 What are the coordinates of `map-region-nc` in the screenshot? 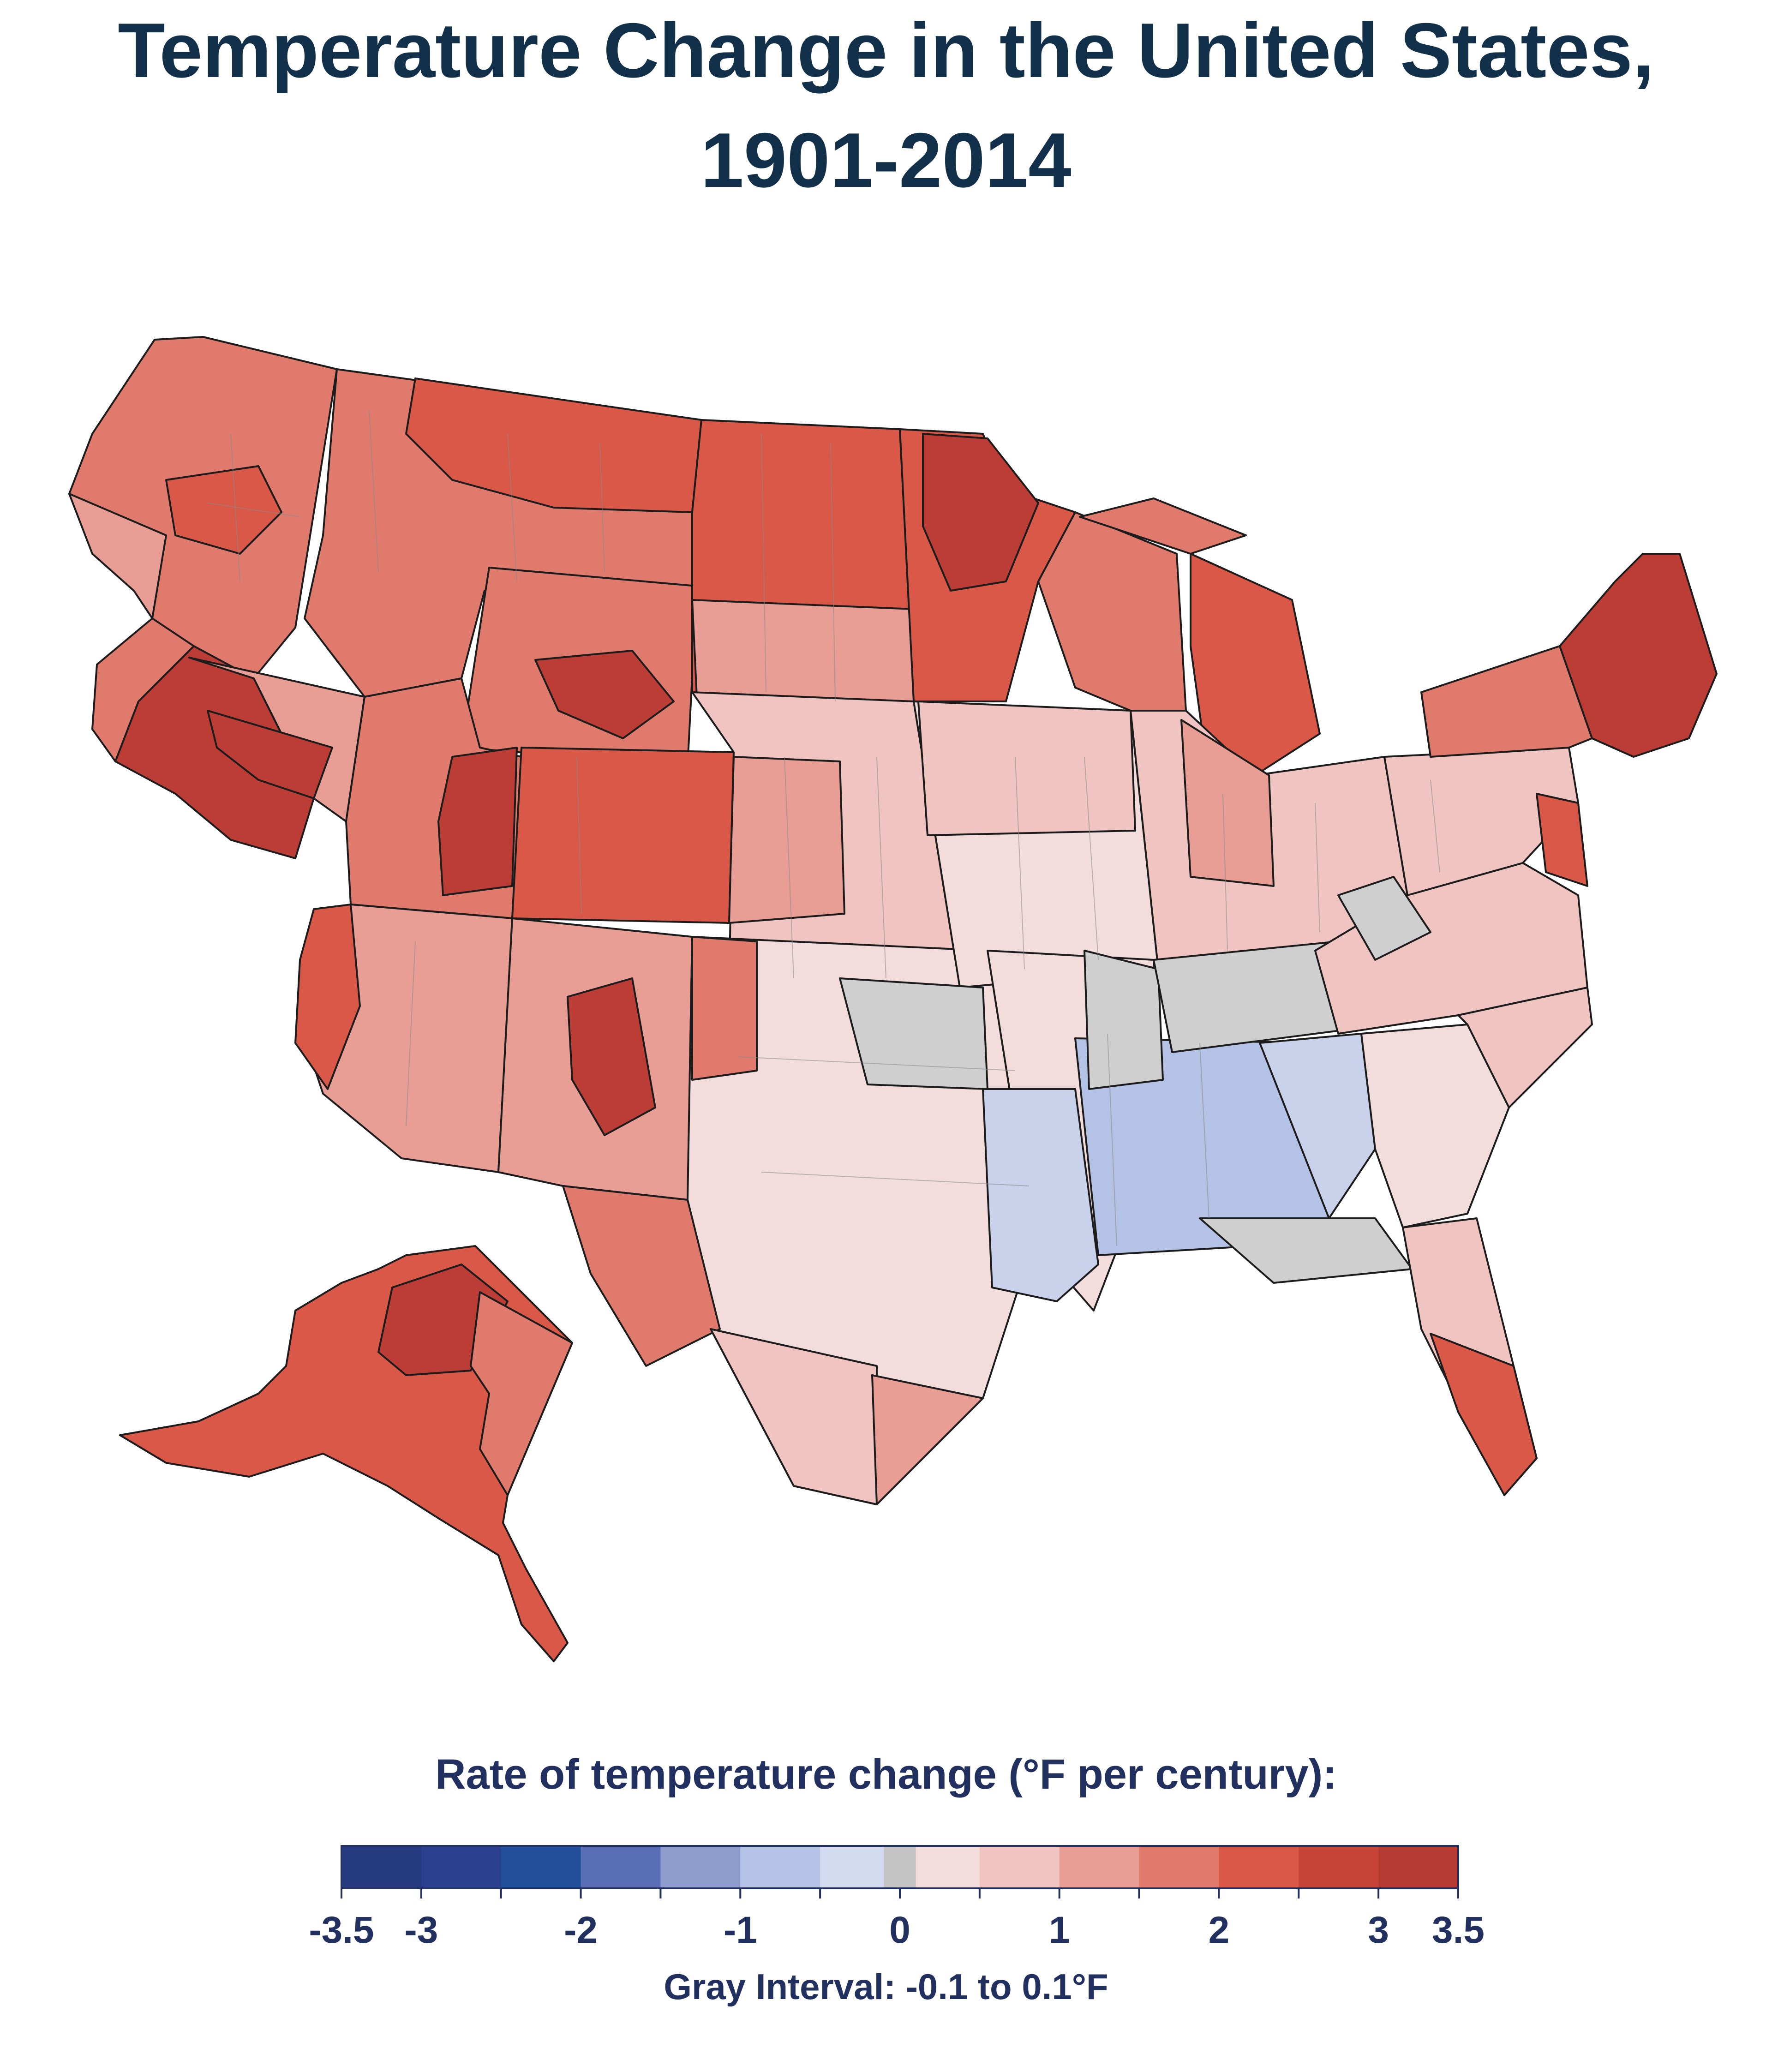 It's located at (1525, 1048).